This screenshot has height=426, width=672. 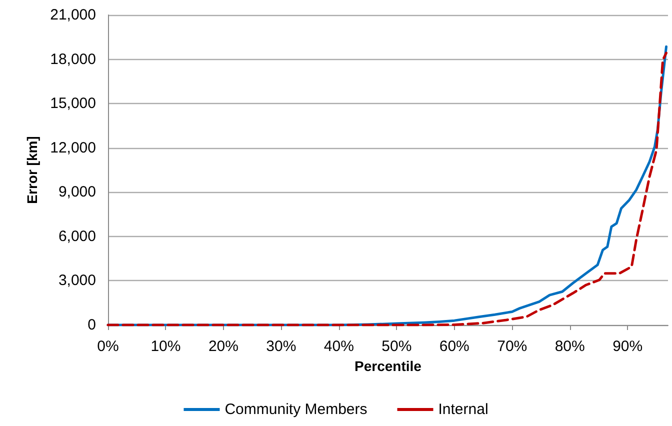 I want to click on y-tick-label: 9,000, so click(x=77, y=192).